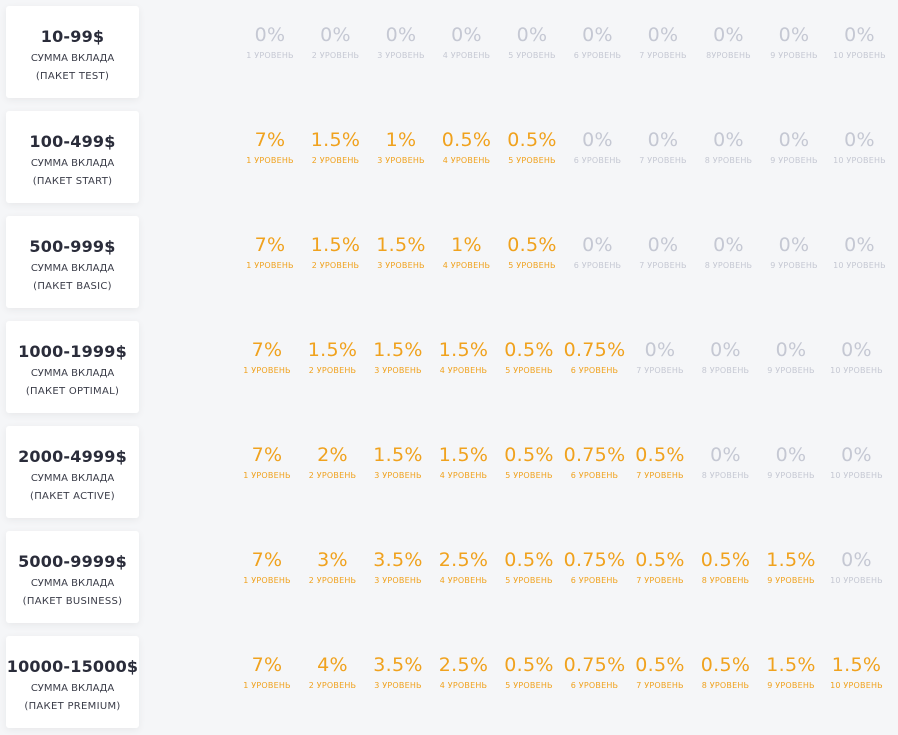 Image resolution: width=898 pixels, height=735 pixels. I want to click on deposit-range: 2000-4999$, so click(72, 456).